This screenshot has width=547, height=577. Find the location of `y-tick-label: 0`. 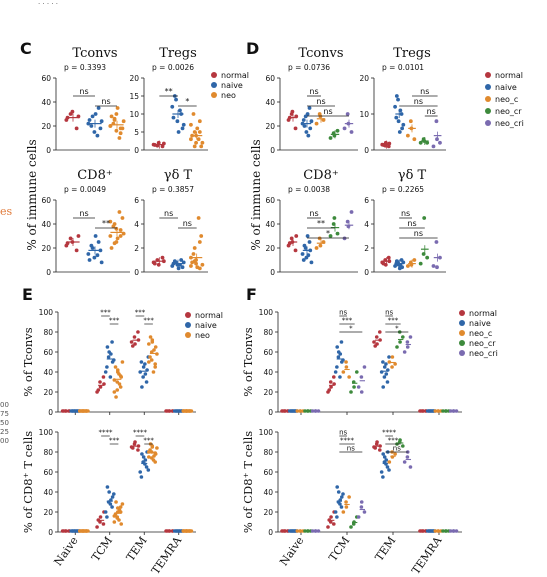

y-tick-label: 0 is located at coordinates (366, 272).